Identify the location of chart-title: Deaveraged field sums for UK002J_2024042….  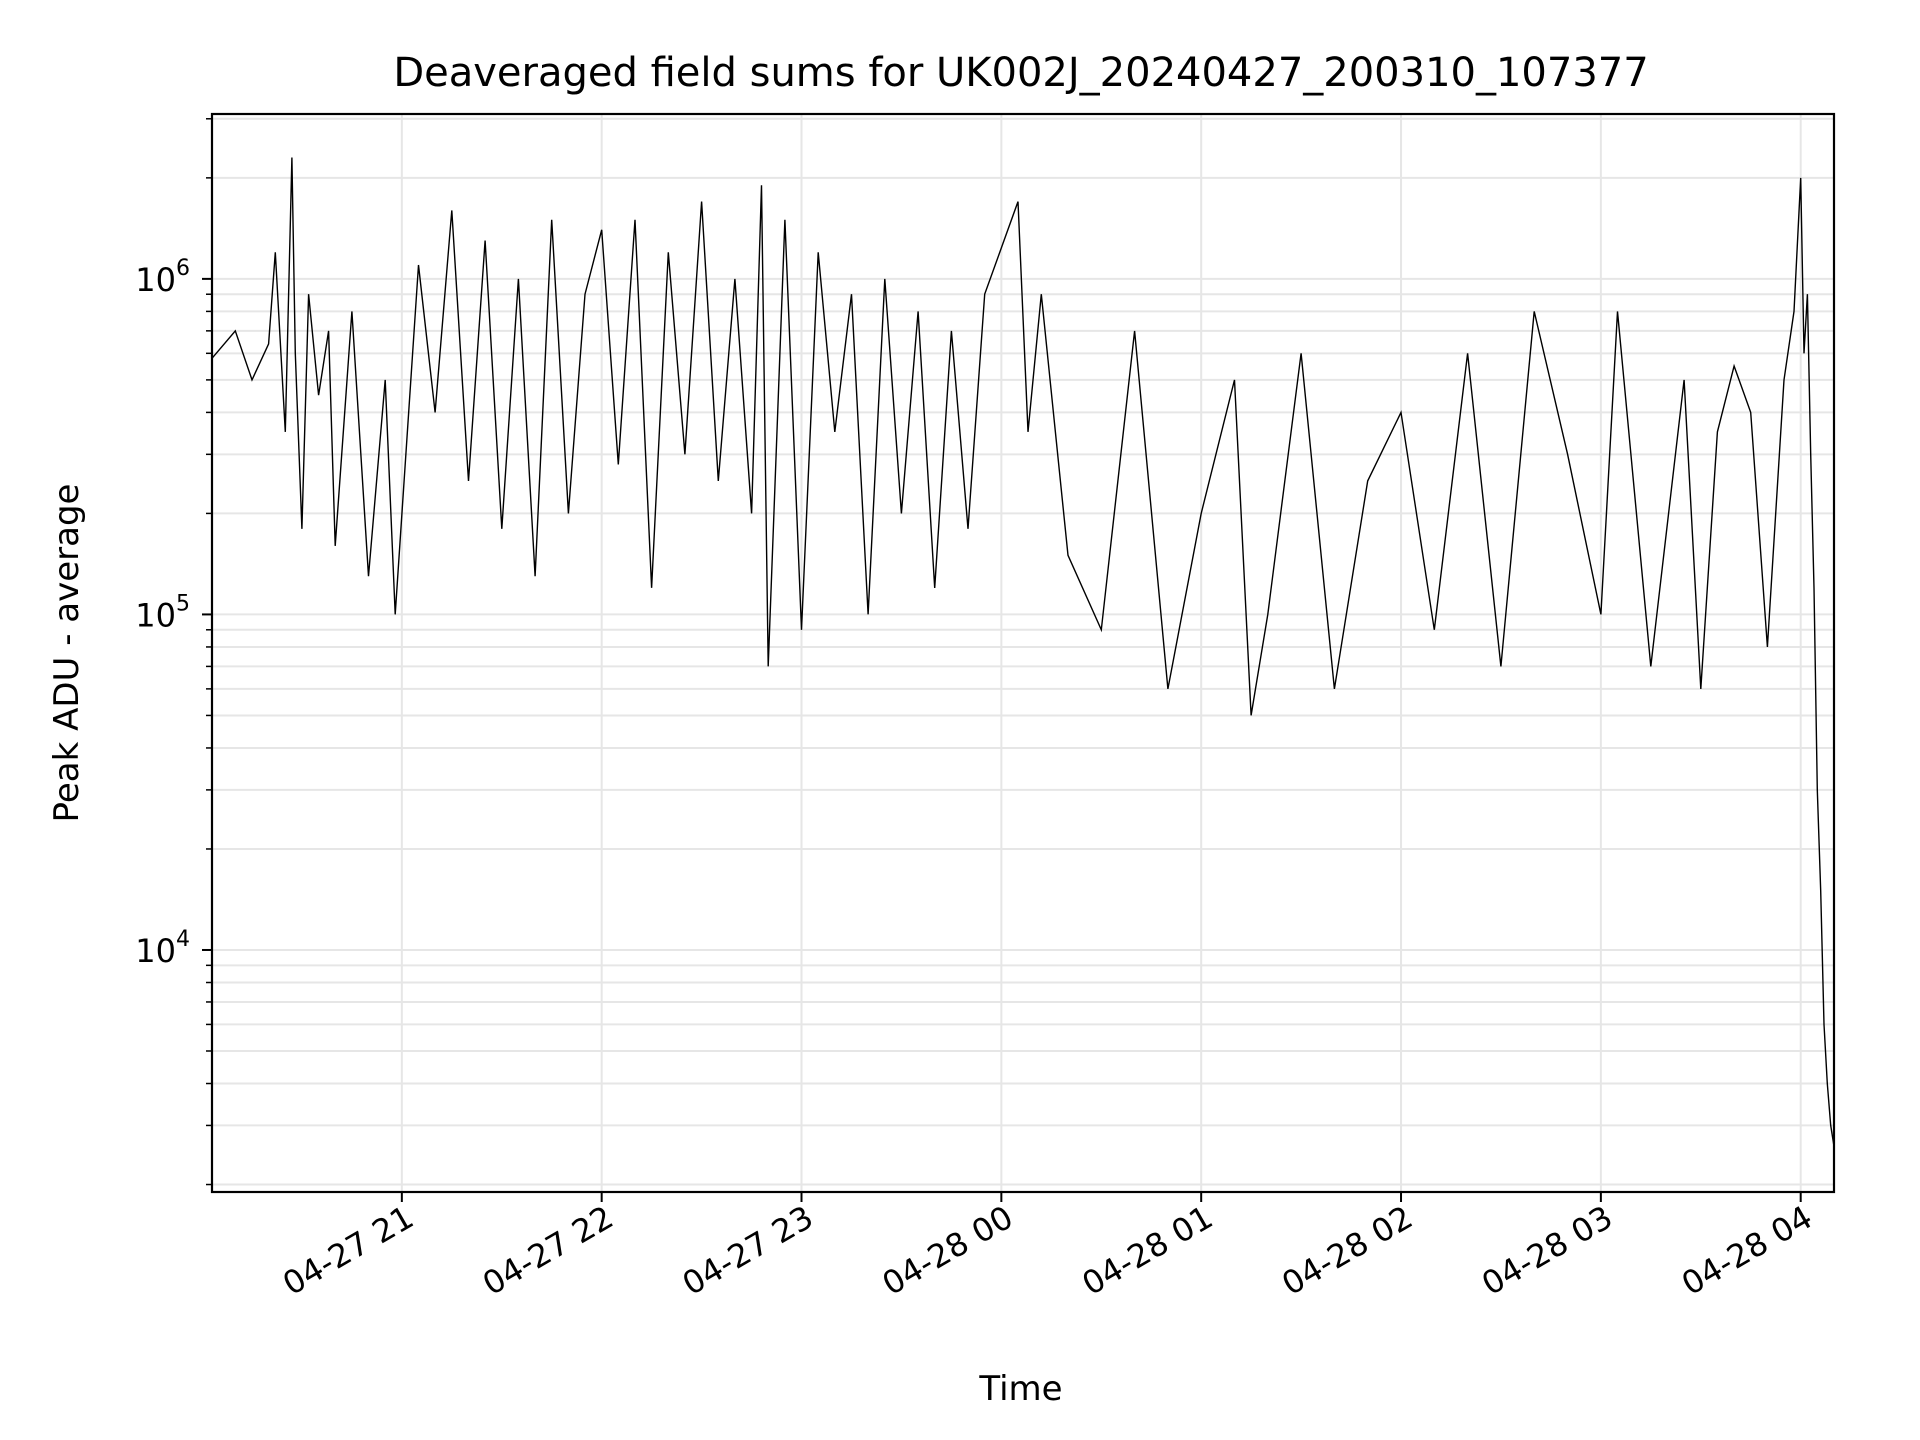
(1020, 73).